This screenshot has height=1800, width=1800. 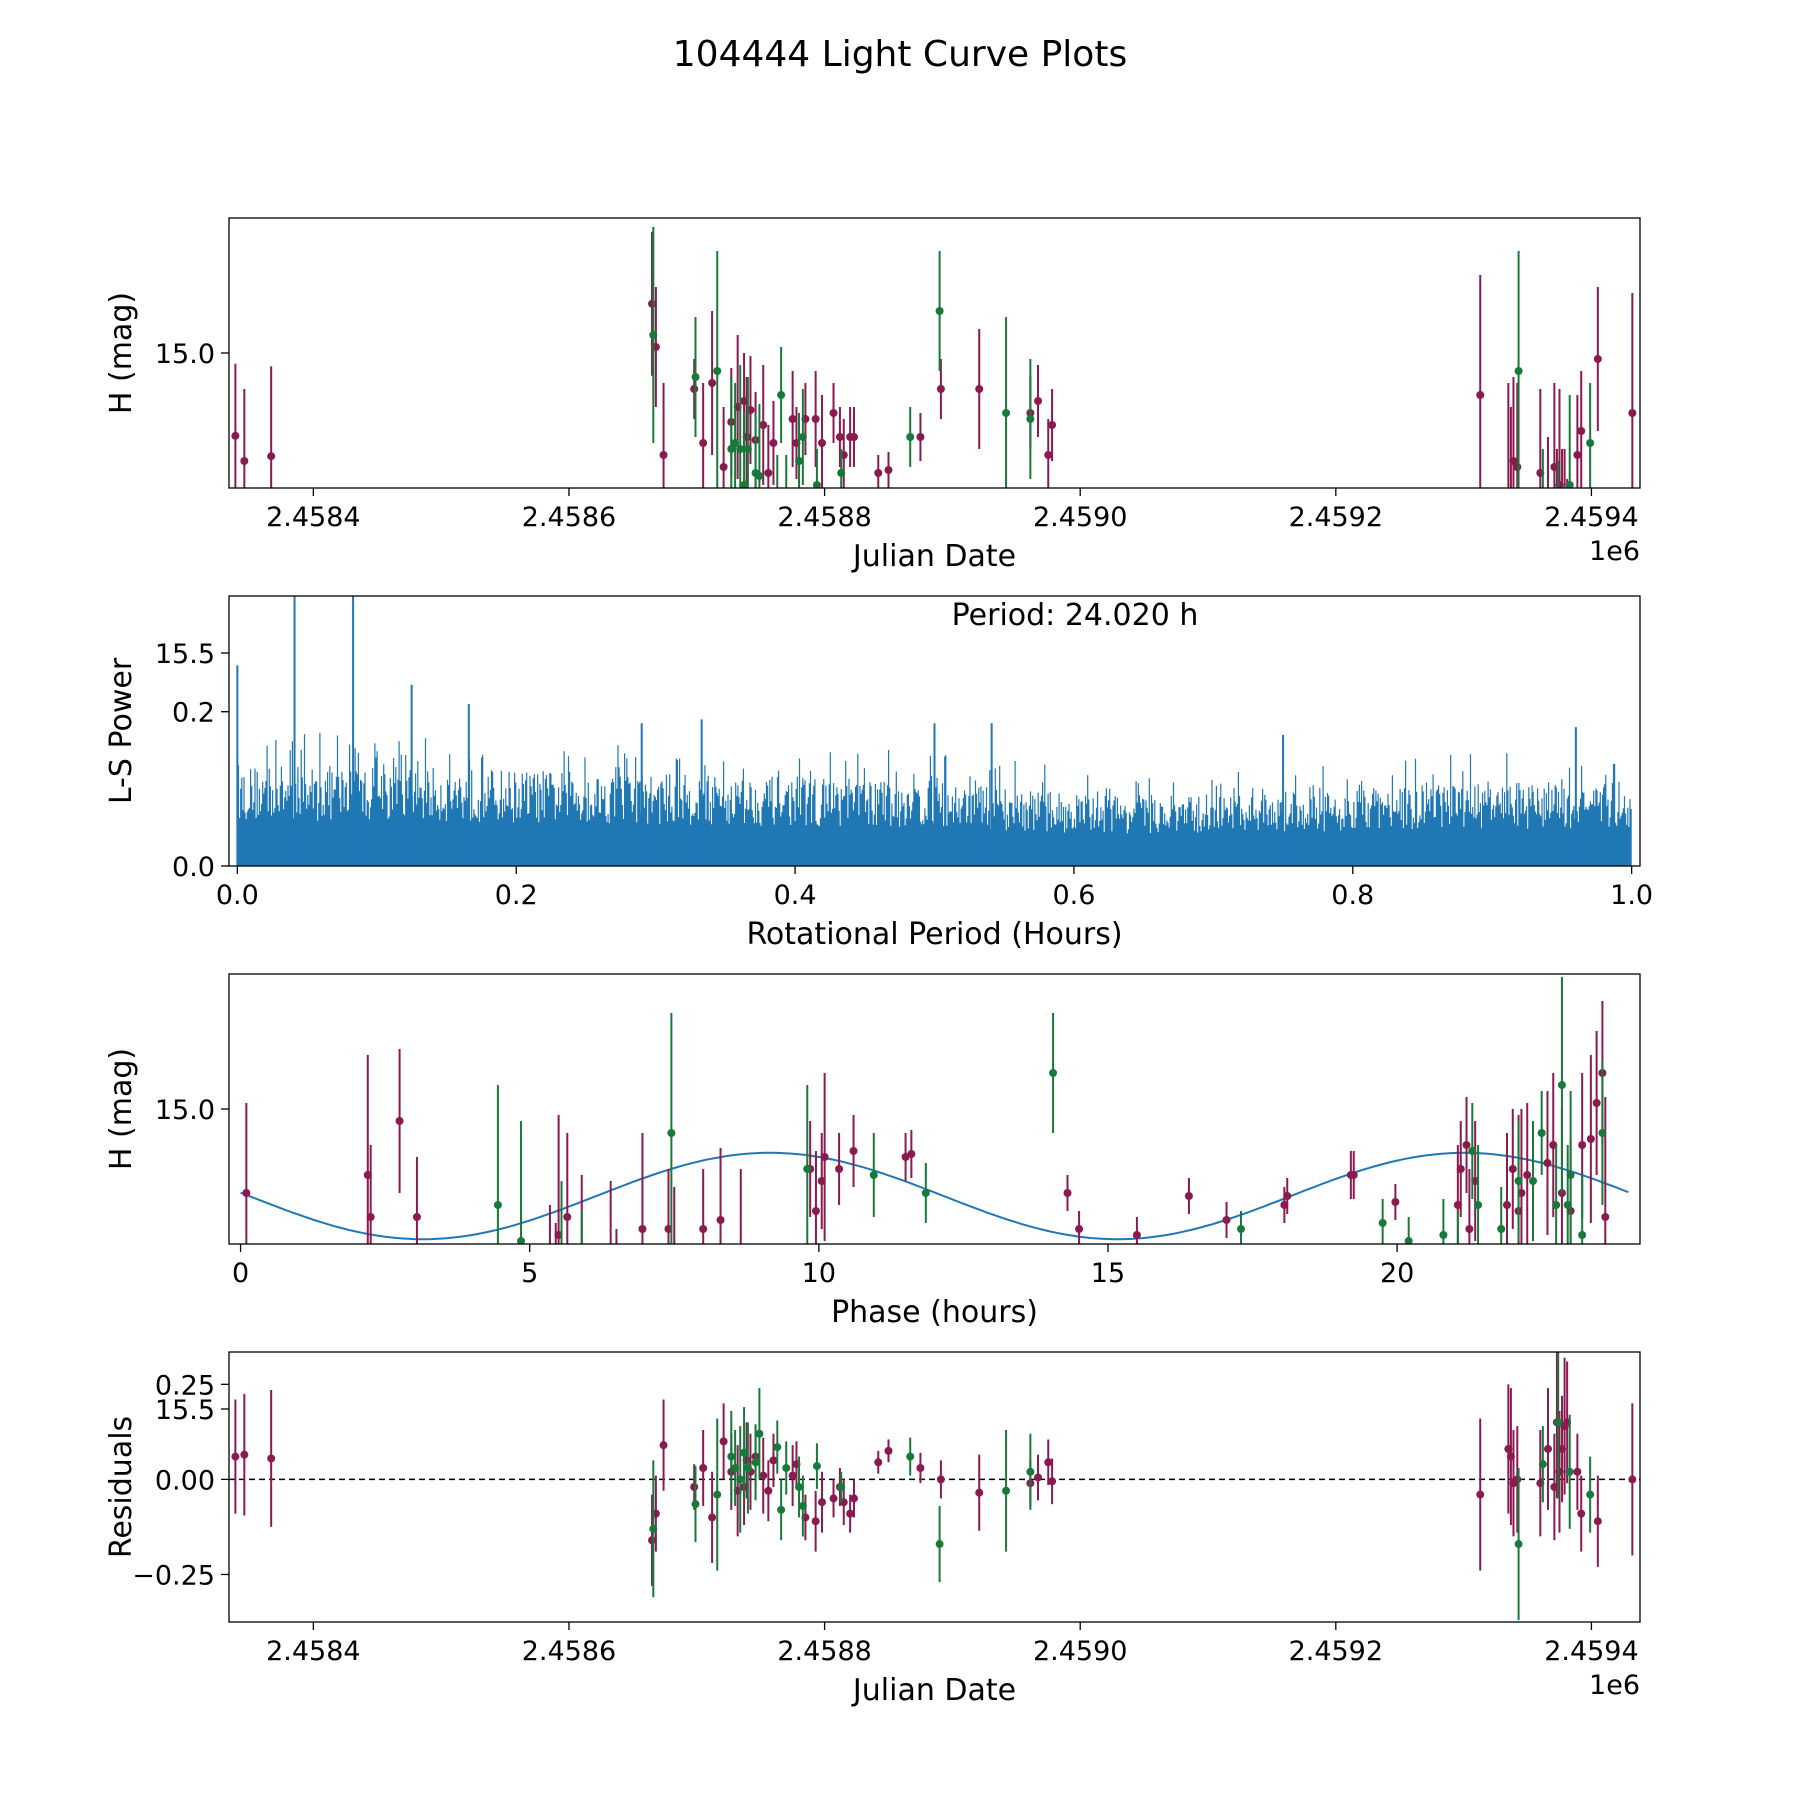 What do you see at coordinates (934, 731) in the screenshot?
I see `plot-frame-ls` at bounding box center [934, 731].